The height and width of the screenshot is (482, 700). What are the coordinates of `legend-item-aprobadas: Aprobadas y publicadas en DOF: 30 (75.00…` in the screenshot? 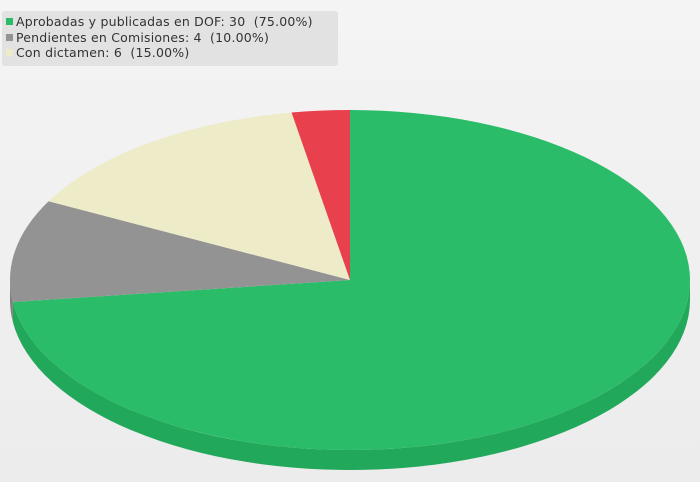 It's located at (172, 22).